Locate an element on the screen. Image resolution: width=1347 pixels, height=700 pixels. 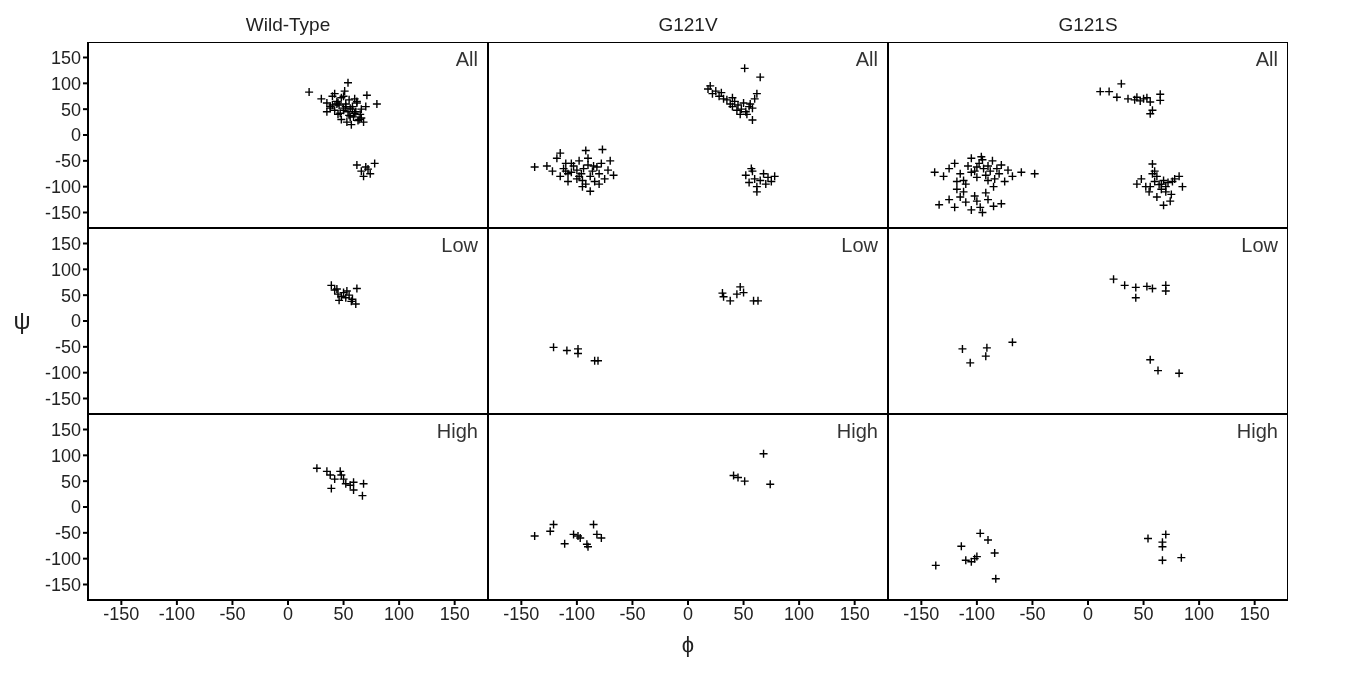
chart-title: Wild-Type is located at coordinates (288, 25).